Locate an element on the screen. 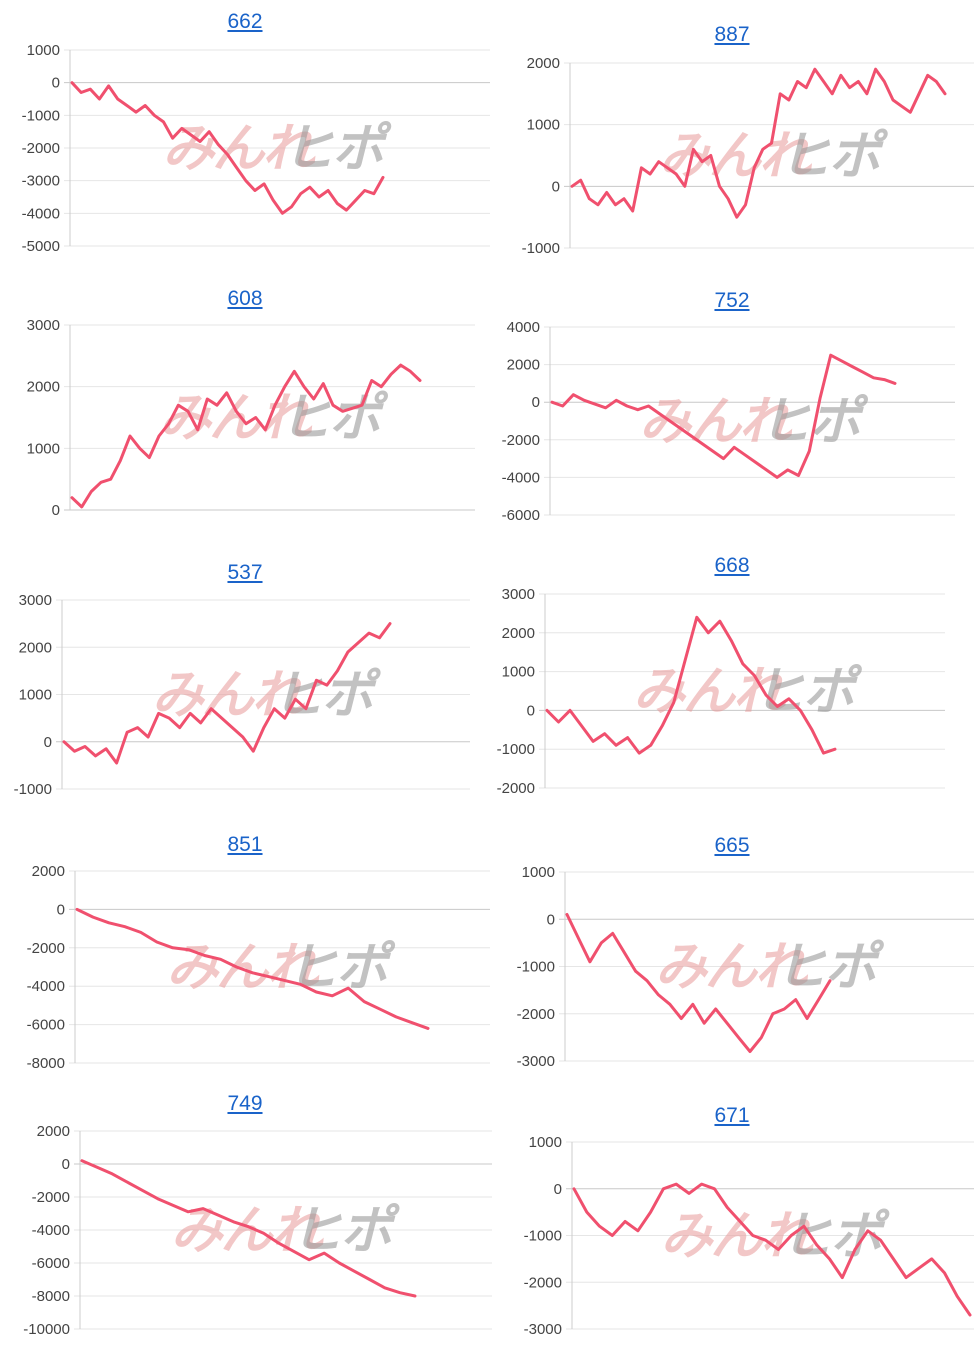 This screenshot has width=974, height=1348. chart-title-link: 851 is located at coordinates (245, 844).